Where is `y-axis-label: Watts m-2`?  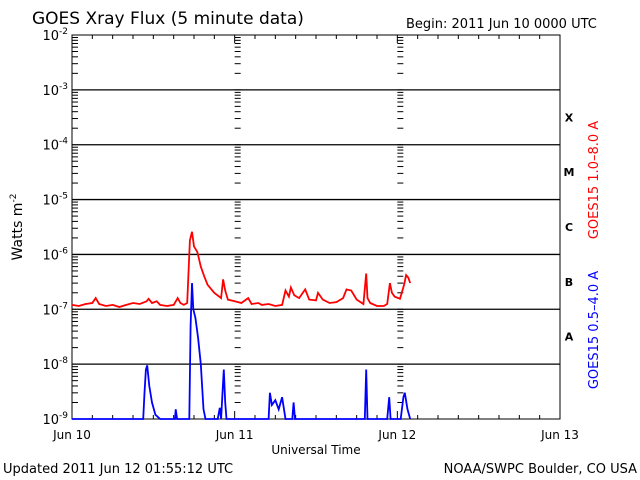
y-axis-label: Watts m-2 is located at coordinates (17, 227).